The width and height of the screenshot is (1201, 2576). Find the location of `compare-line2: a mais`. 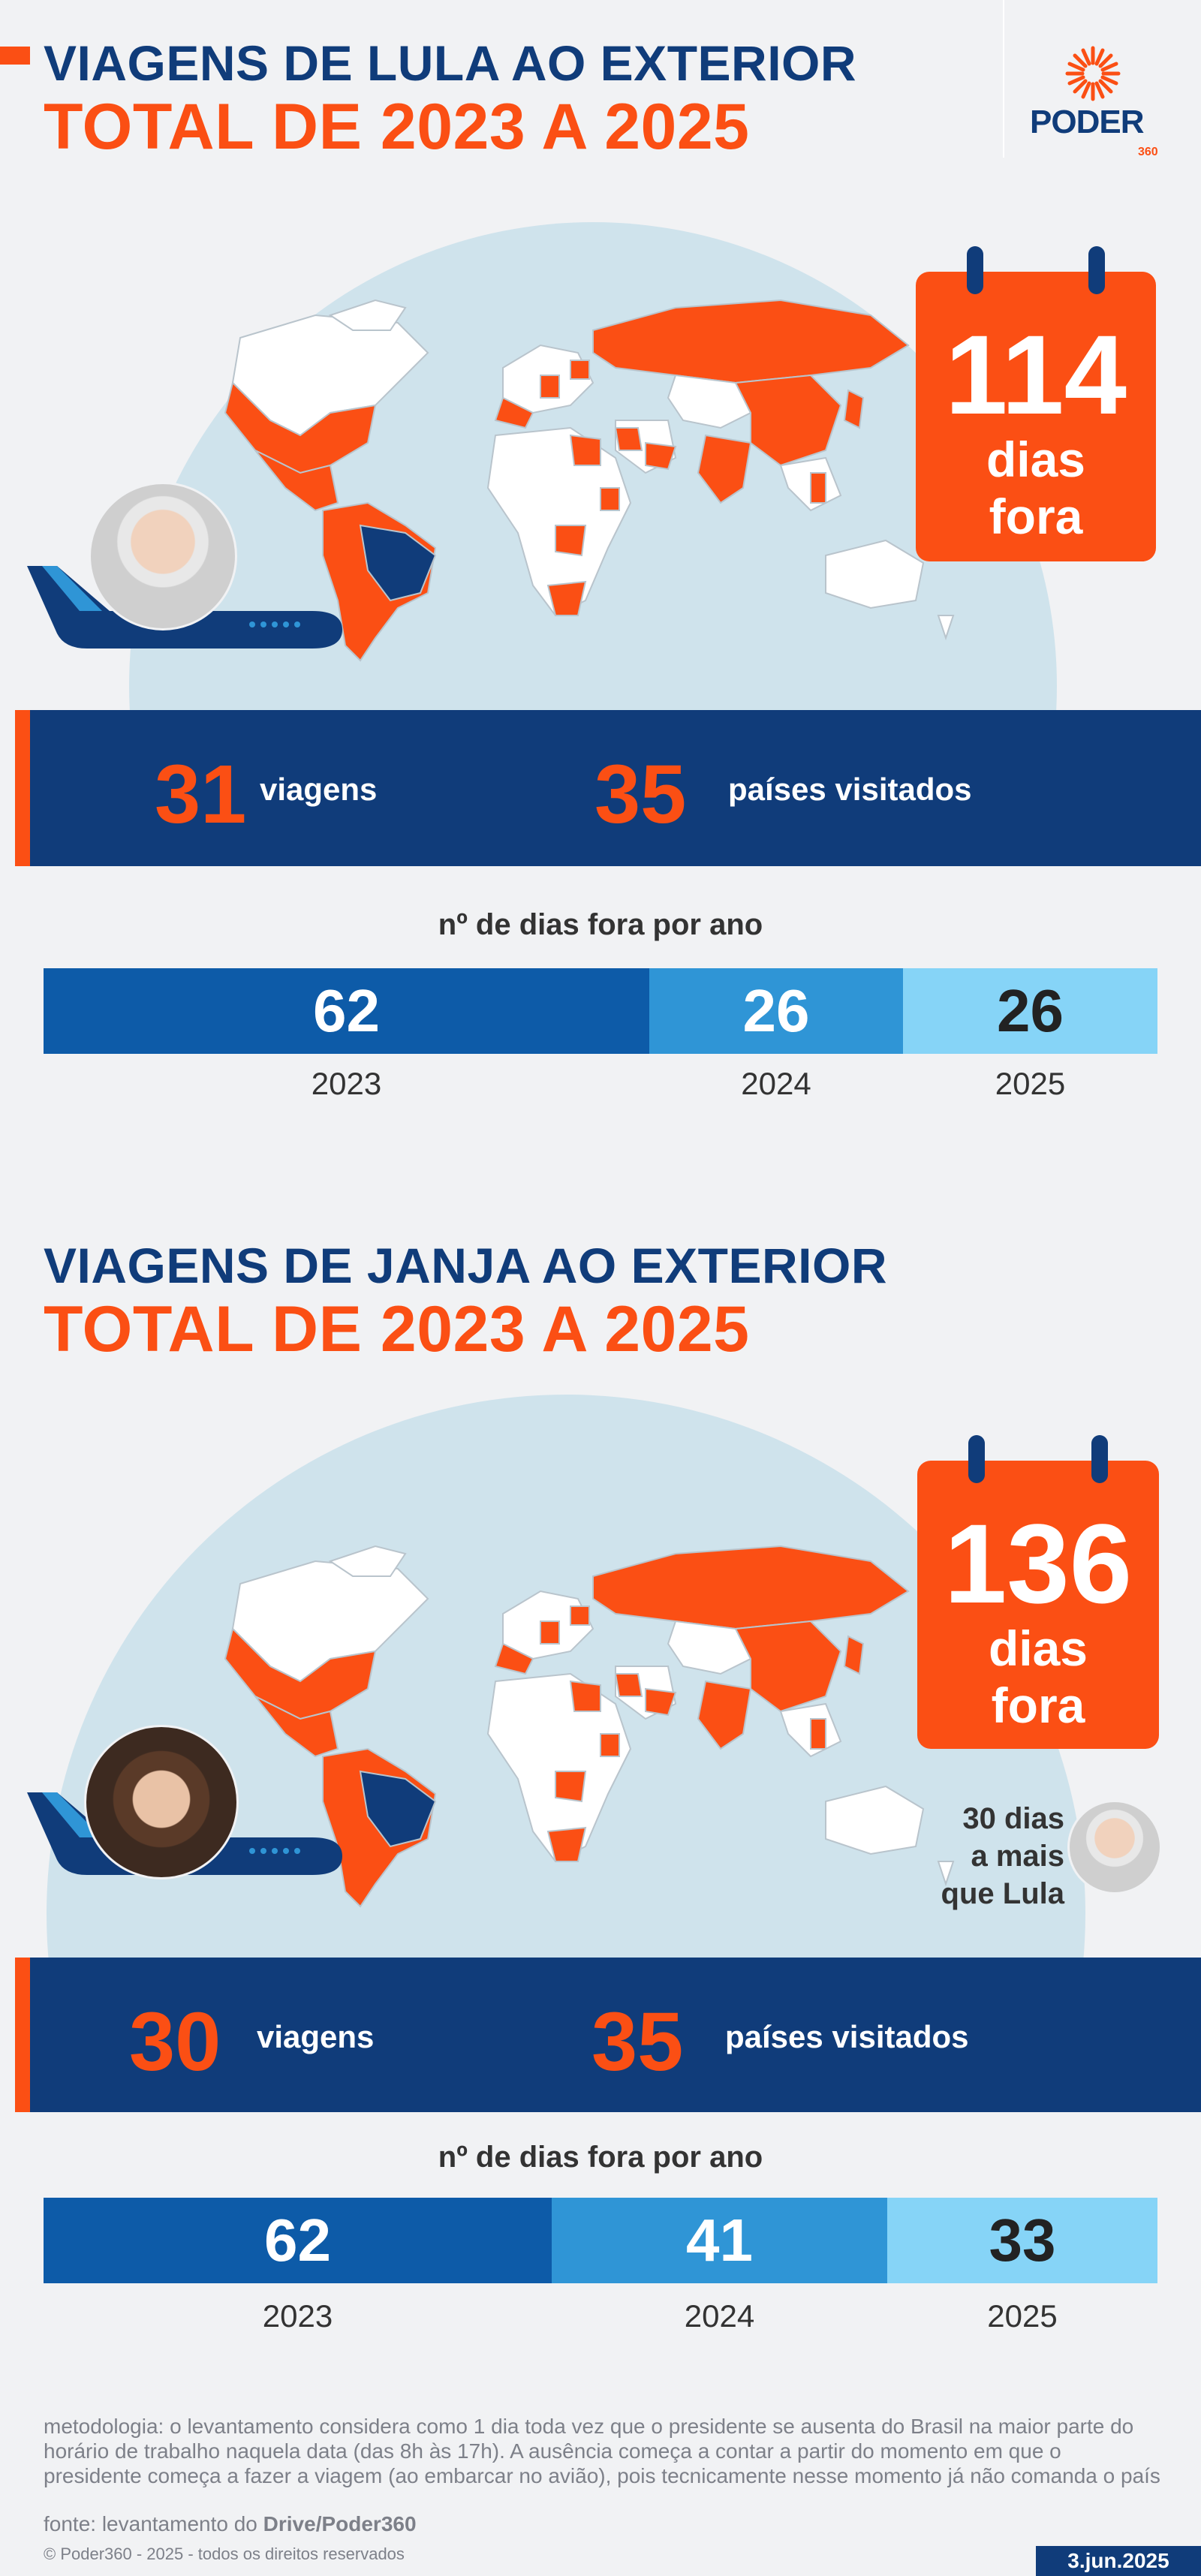

compare-line2: a mais is located at coordinates (1018, 1856).